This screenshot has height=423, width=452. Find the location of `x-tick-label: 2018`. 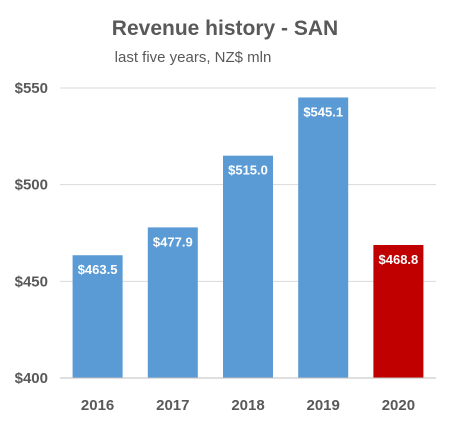

x-tick-label: 2018 is located at coordinates (247, 405).